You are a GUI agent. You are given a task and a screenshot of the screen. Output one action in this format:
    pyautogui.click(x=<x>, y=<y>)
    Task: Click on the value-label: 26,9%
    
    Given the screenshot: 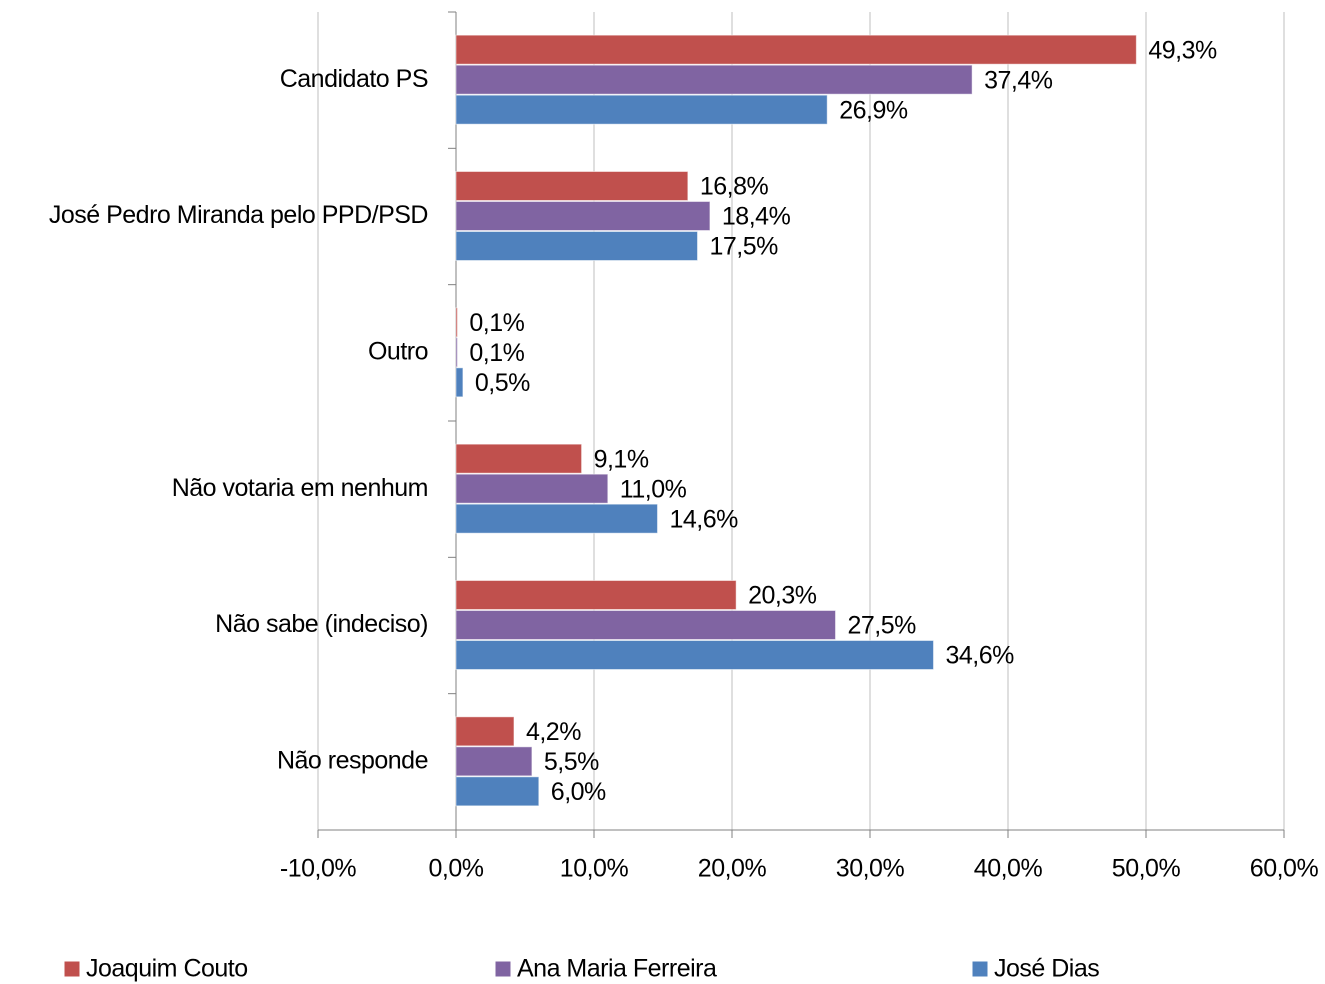 What is the action you would take?
    pyautogui.click(x=873, y=110)
    